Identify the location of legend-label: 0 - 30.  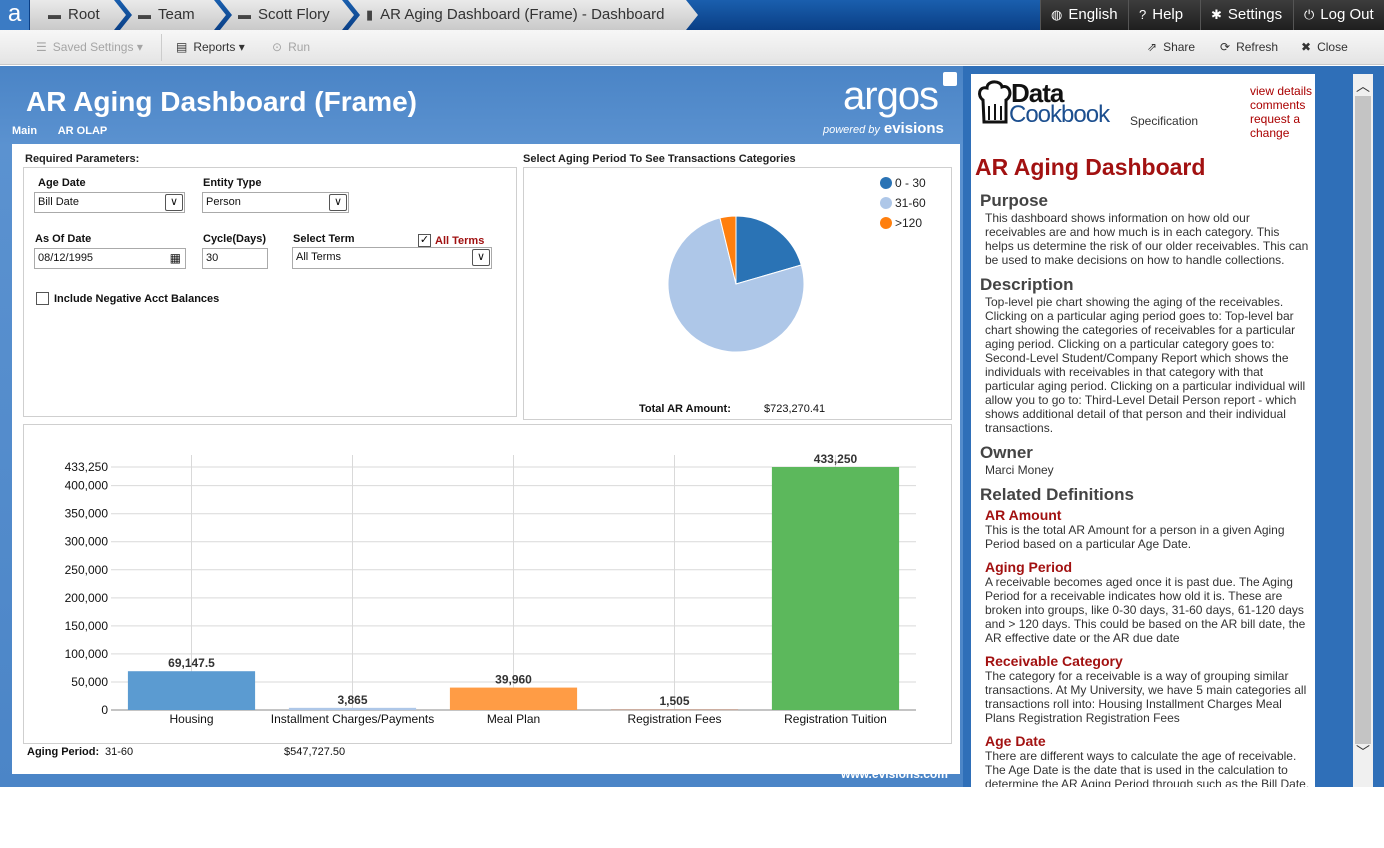
(910, 183).